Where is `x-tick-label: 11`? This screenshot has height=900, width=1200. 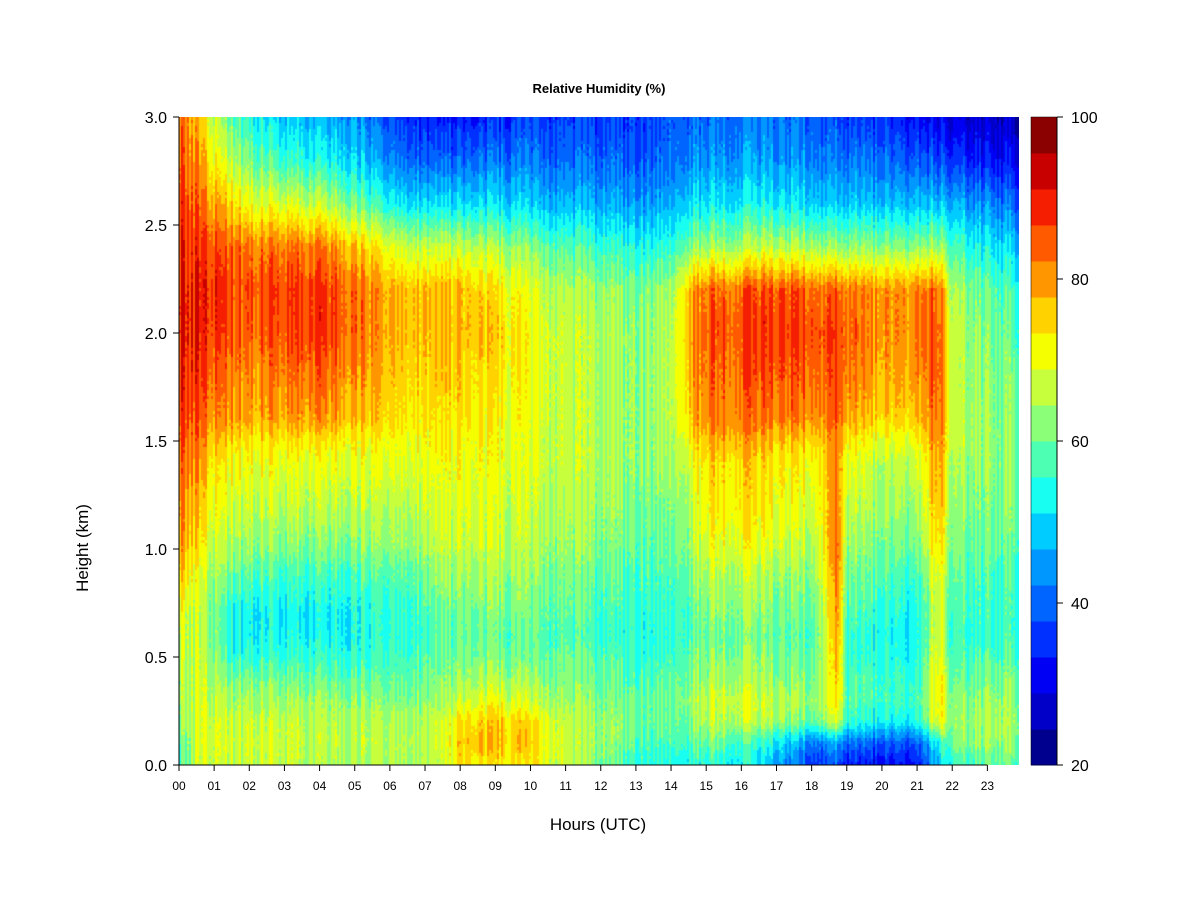 x-tick-label: 11 is located at coordinates (565, 786).